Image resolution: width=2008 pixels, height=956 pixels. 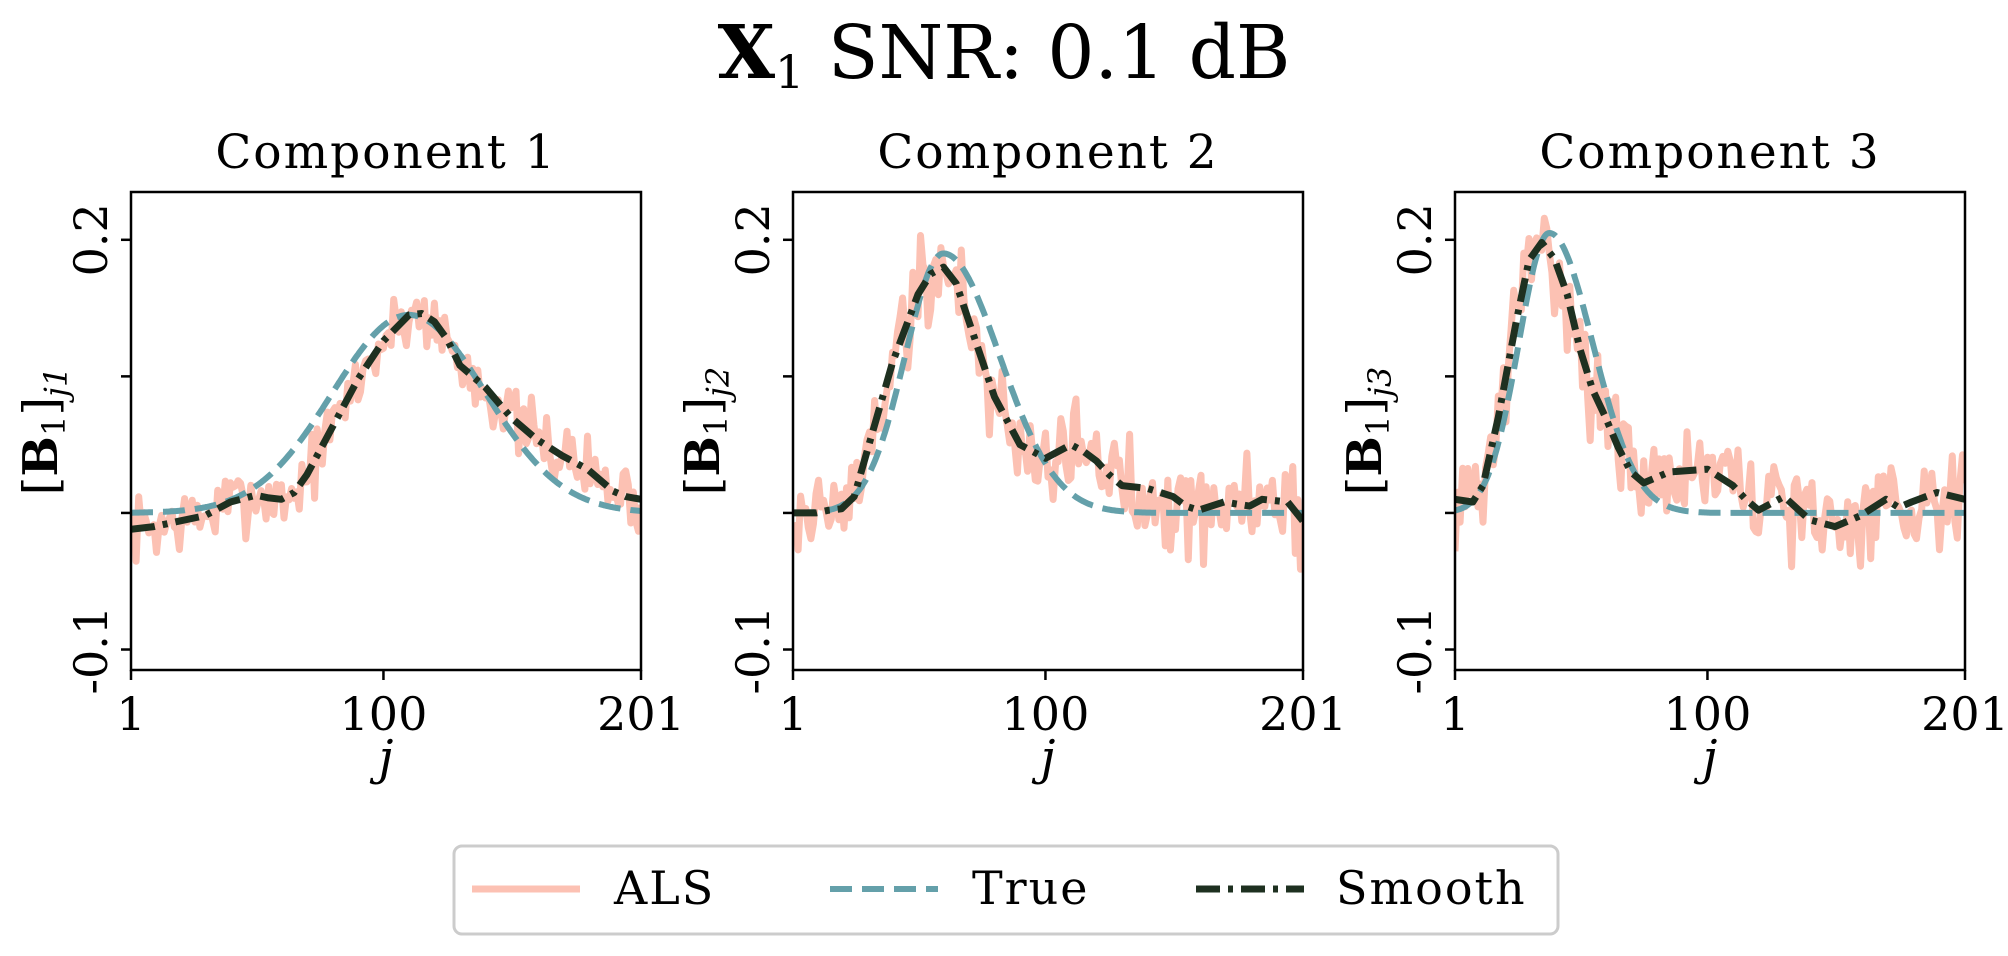 What do you see at coordinates (747, 53) in the screenshot?
I see `figure-title-main: X` at bounding box center [747, 53].